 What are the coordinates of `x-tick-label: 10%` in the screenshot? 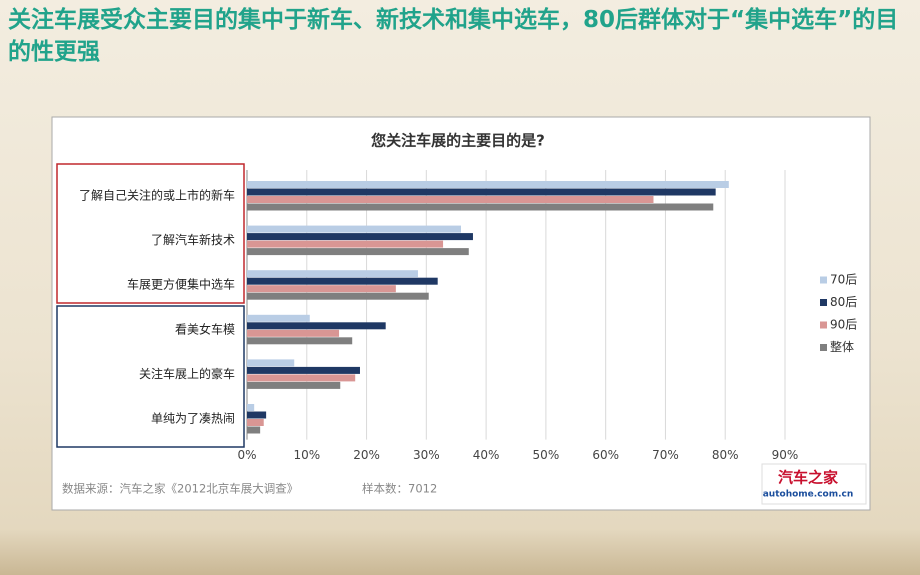 It's located at (306, 455).